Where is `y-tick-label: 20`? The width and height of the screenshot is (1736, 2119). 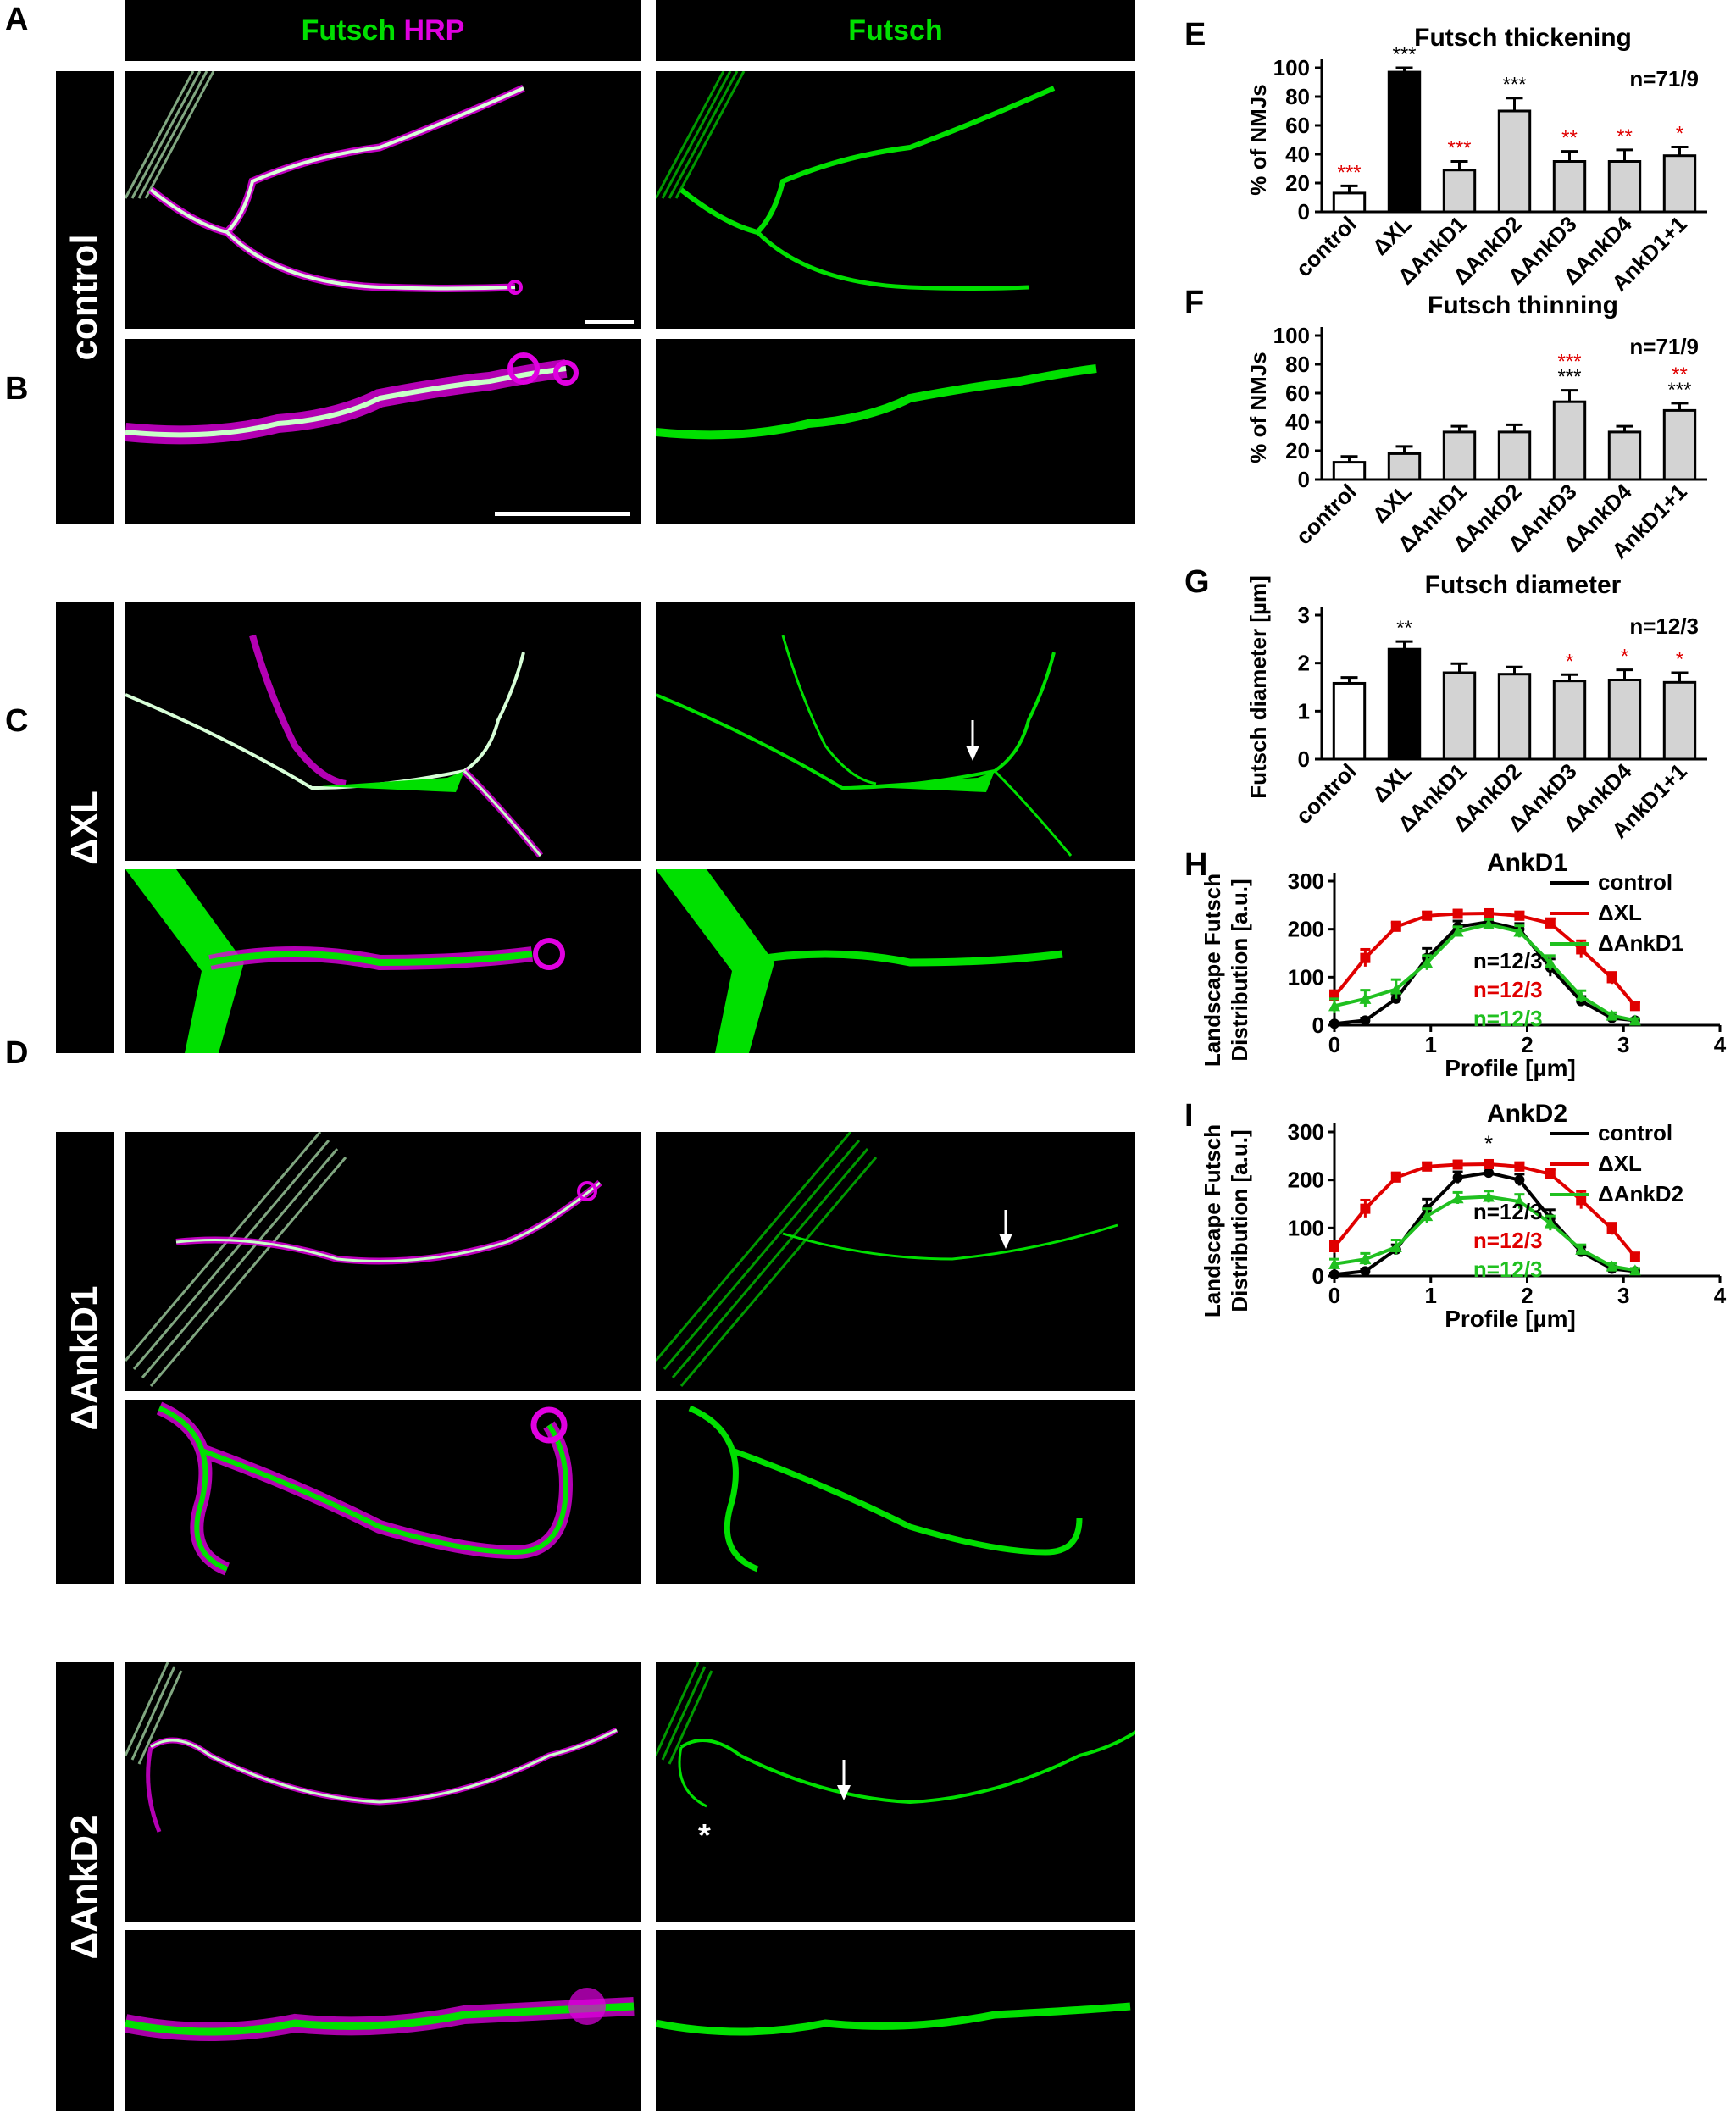 y-tick-label: 20 is located at coordinates (1297, 451).